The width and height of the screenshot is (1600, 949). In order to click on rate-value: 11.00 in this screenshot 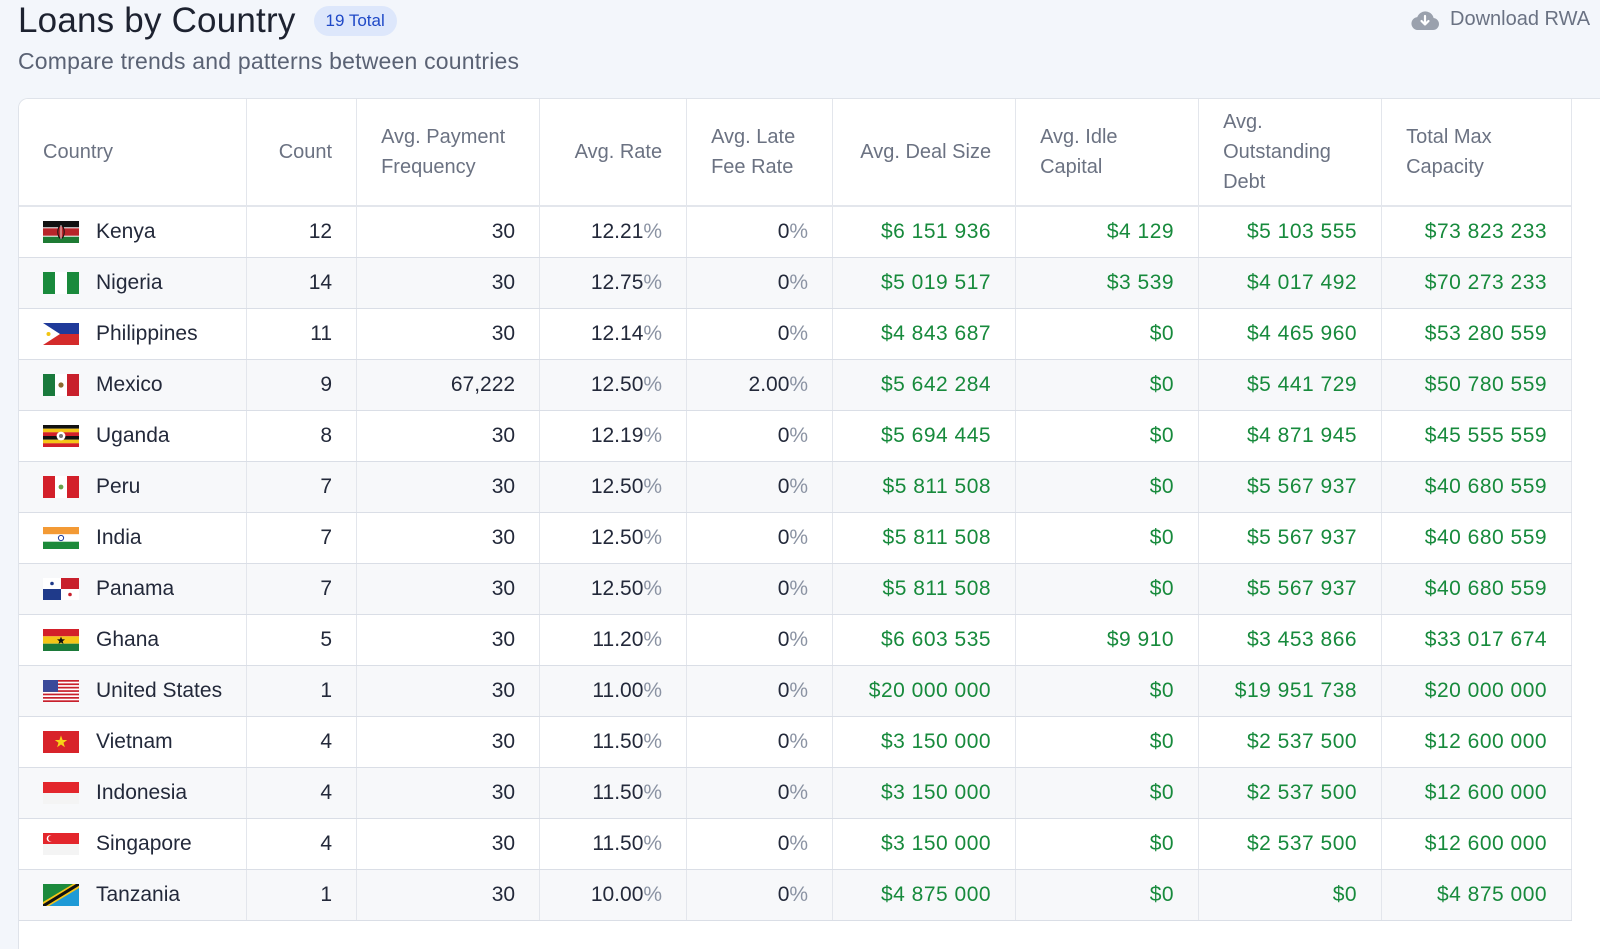, I will do `click(618, 690)`.